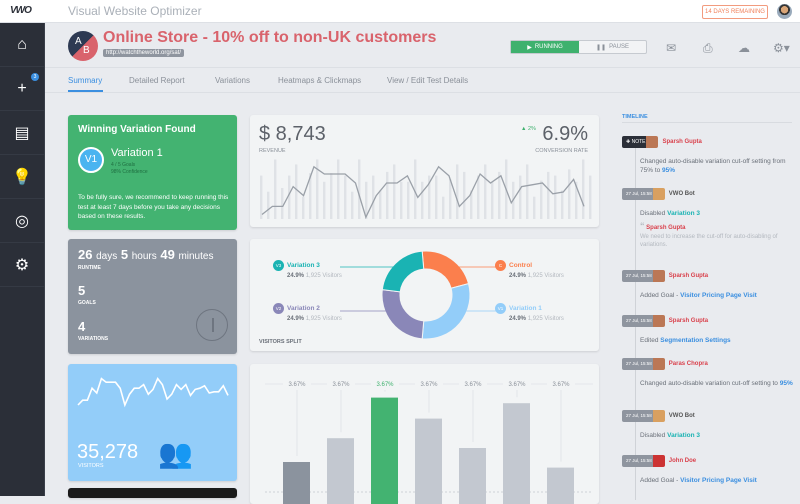 Image resolution: width=800 pixels, height=504 pixels. What do you see at coordinates (91, 466) in the screenshot?
I see `visitors-label: VISITORS` at bounding box center [91, 466].